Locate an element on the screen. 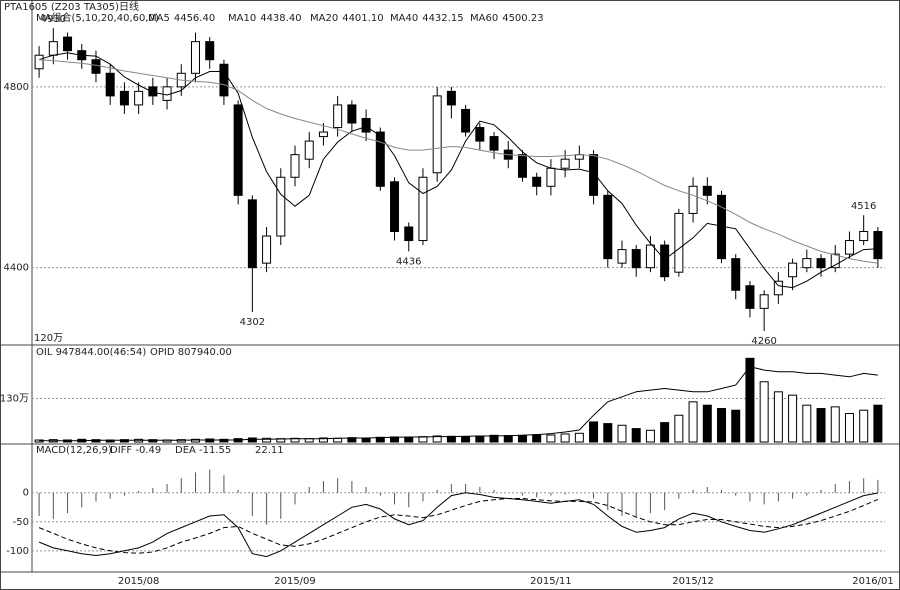 The width and height of the screenshot is (900, 590). ma-legend: MA60 4500.23 is located at coordinates (507, 18).